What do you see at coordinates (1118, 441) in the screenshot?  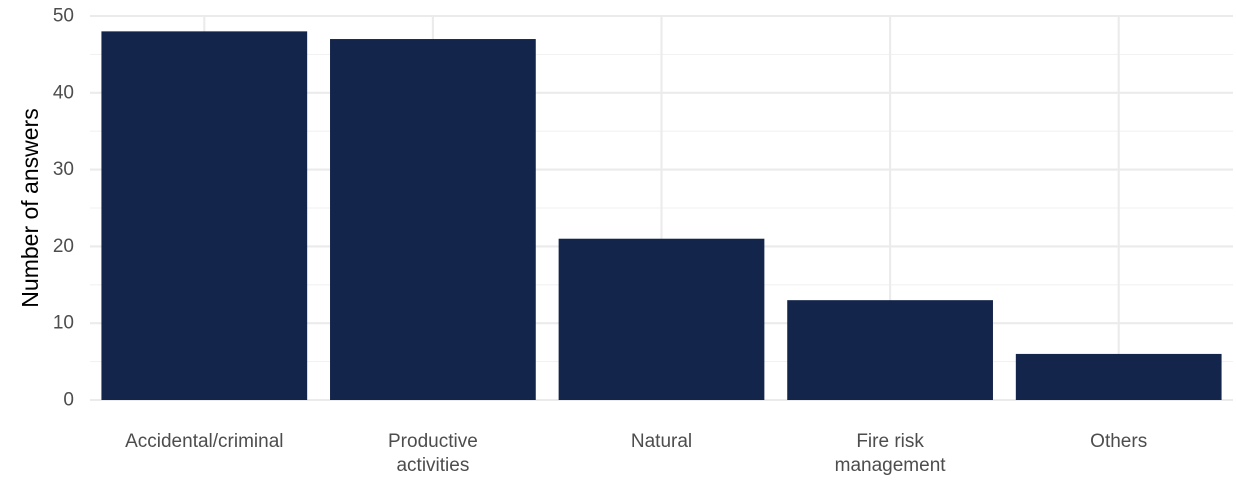 I see `x-tick-label: Others` at bounding box center [1118, 441].